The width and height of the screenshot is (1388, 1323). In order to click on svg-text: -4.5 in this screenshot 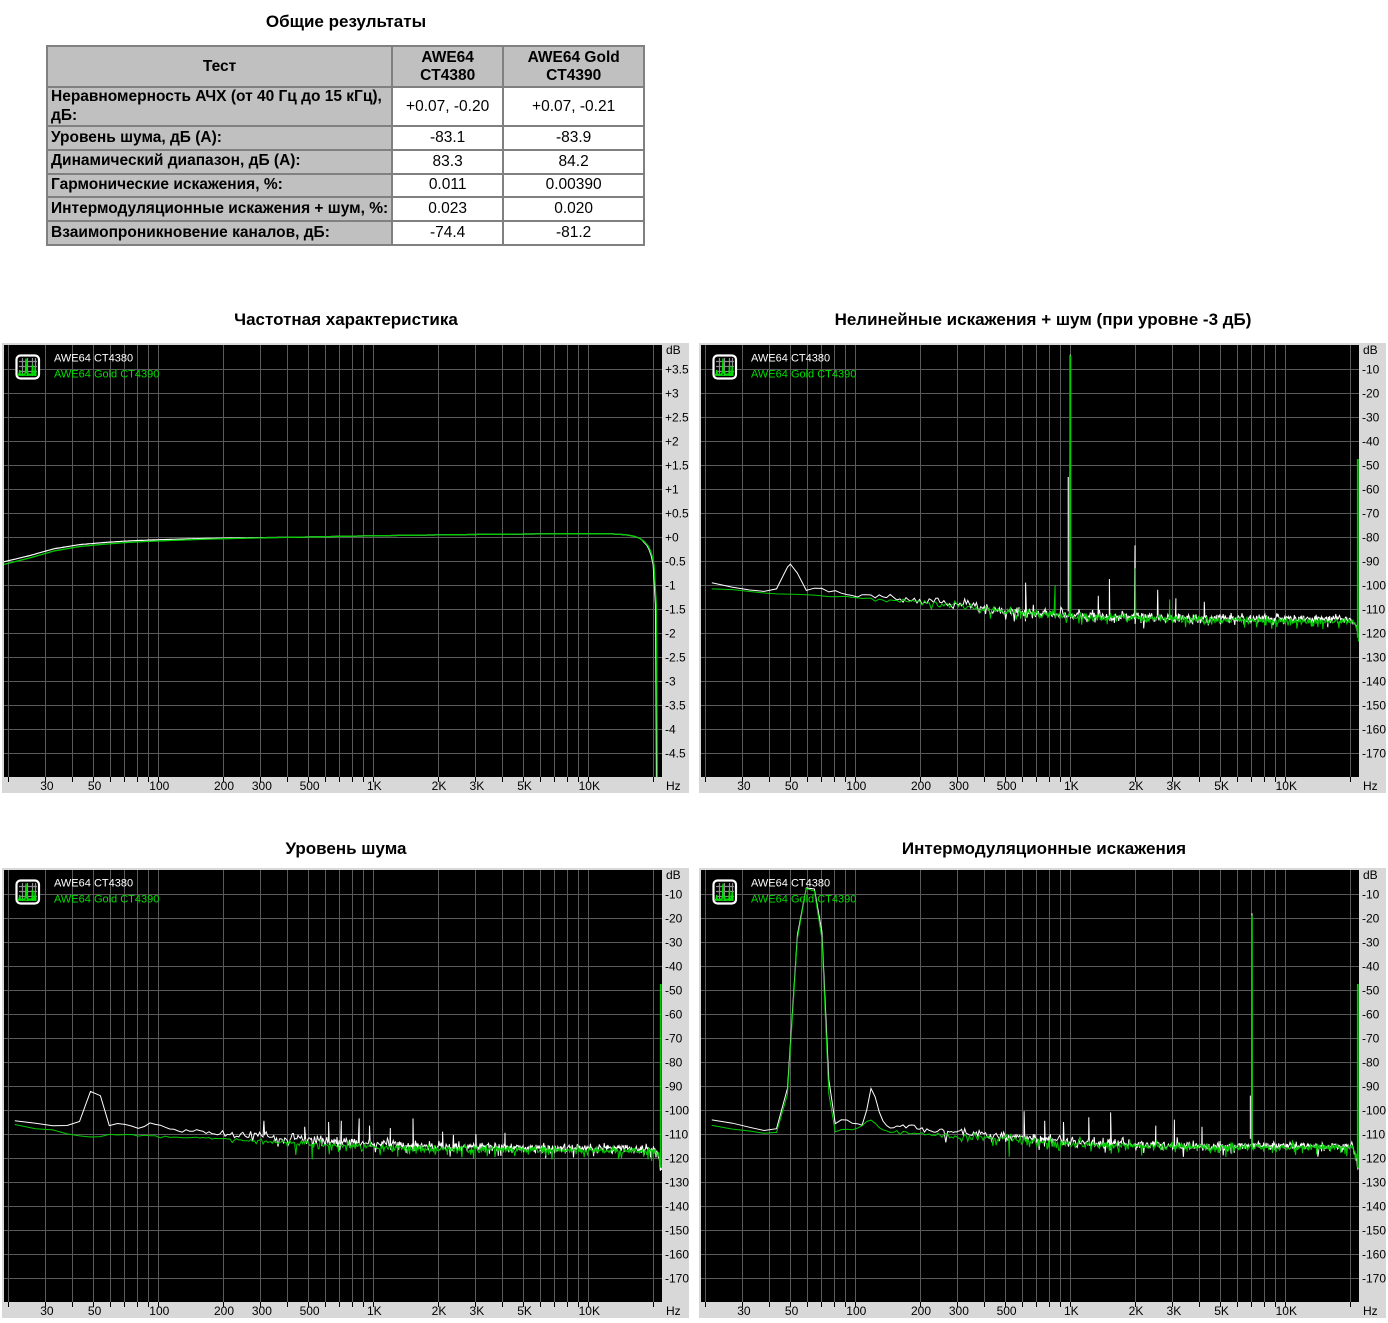, I will do `click(675, 754)`.